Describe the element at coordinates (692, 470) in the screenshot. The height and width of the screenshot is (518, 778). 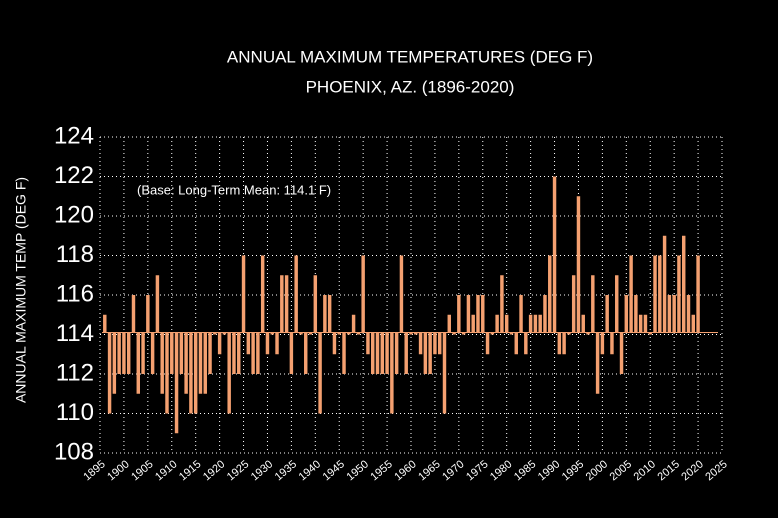
I see `x-tick-label: 2020` at that location.